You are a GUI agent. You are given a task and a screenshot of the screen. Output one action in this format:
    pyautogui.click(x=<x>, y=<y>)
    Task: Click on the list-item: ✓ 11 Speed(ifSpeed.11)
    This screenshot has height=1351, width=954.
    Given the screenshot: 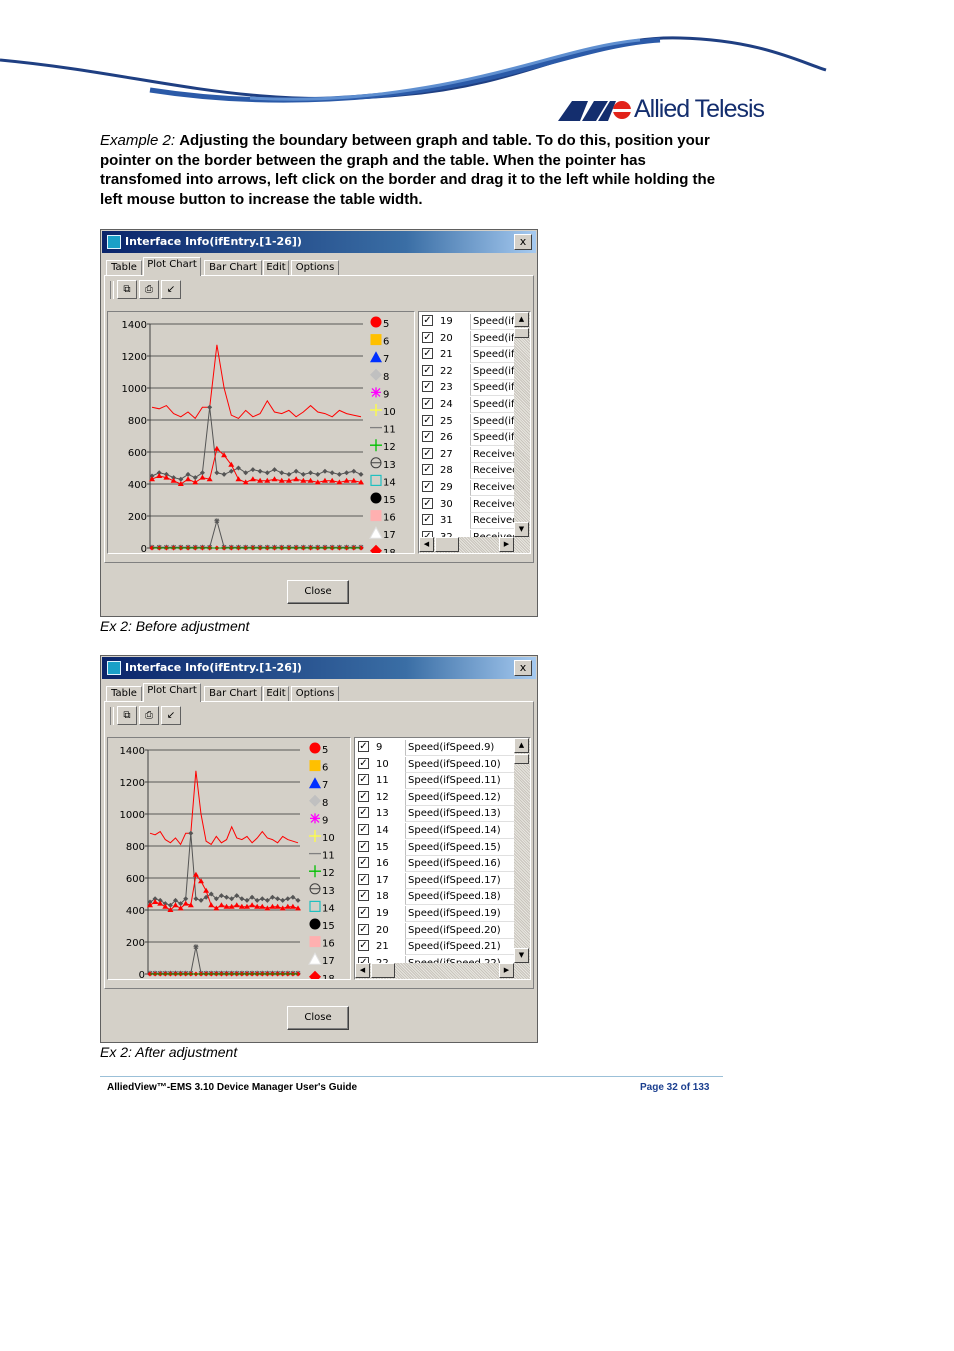 What is the action you would take?
    pyautogui.click(x=436, y=781)
    